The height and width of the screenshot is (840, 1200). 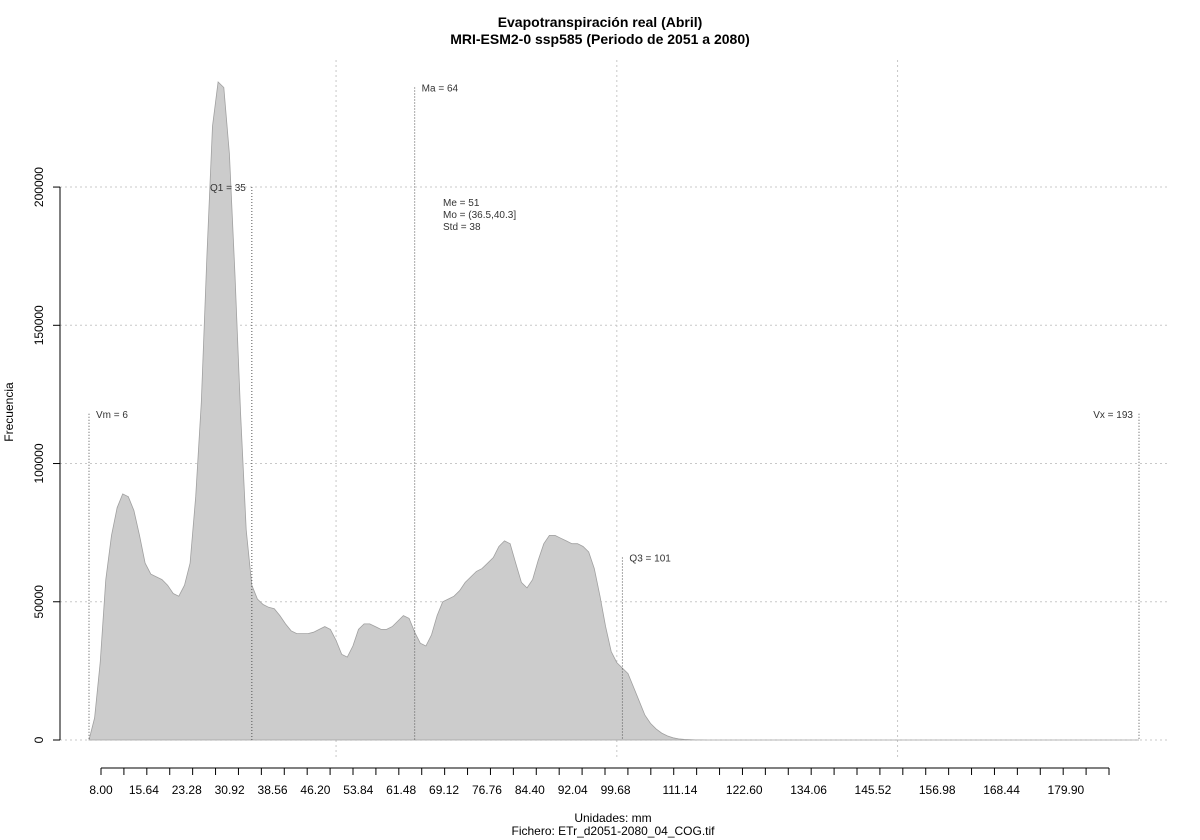 What do you see at coordinates (228, 188) in the screenshot?
I see `reference-label: Q1 = 35` at bounding box center [228, 188].